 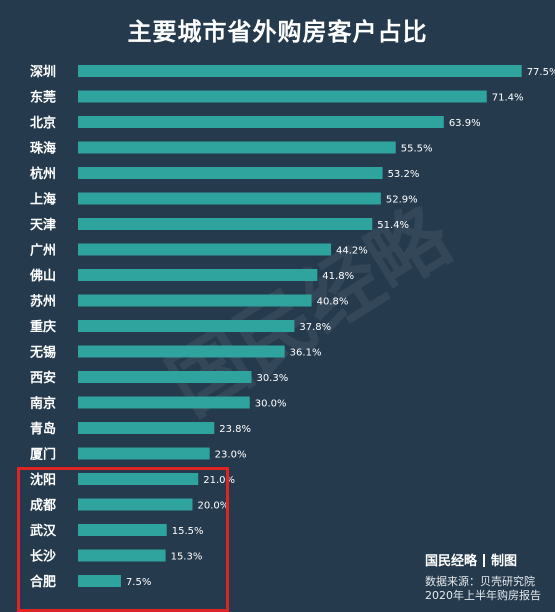 What do you see at coordinates (484, 560) in the screenshot?
I see `brand-separator` at bounding box center [484, 560].